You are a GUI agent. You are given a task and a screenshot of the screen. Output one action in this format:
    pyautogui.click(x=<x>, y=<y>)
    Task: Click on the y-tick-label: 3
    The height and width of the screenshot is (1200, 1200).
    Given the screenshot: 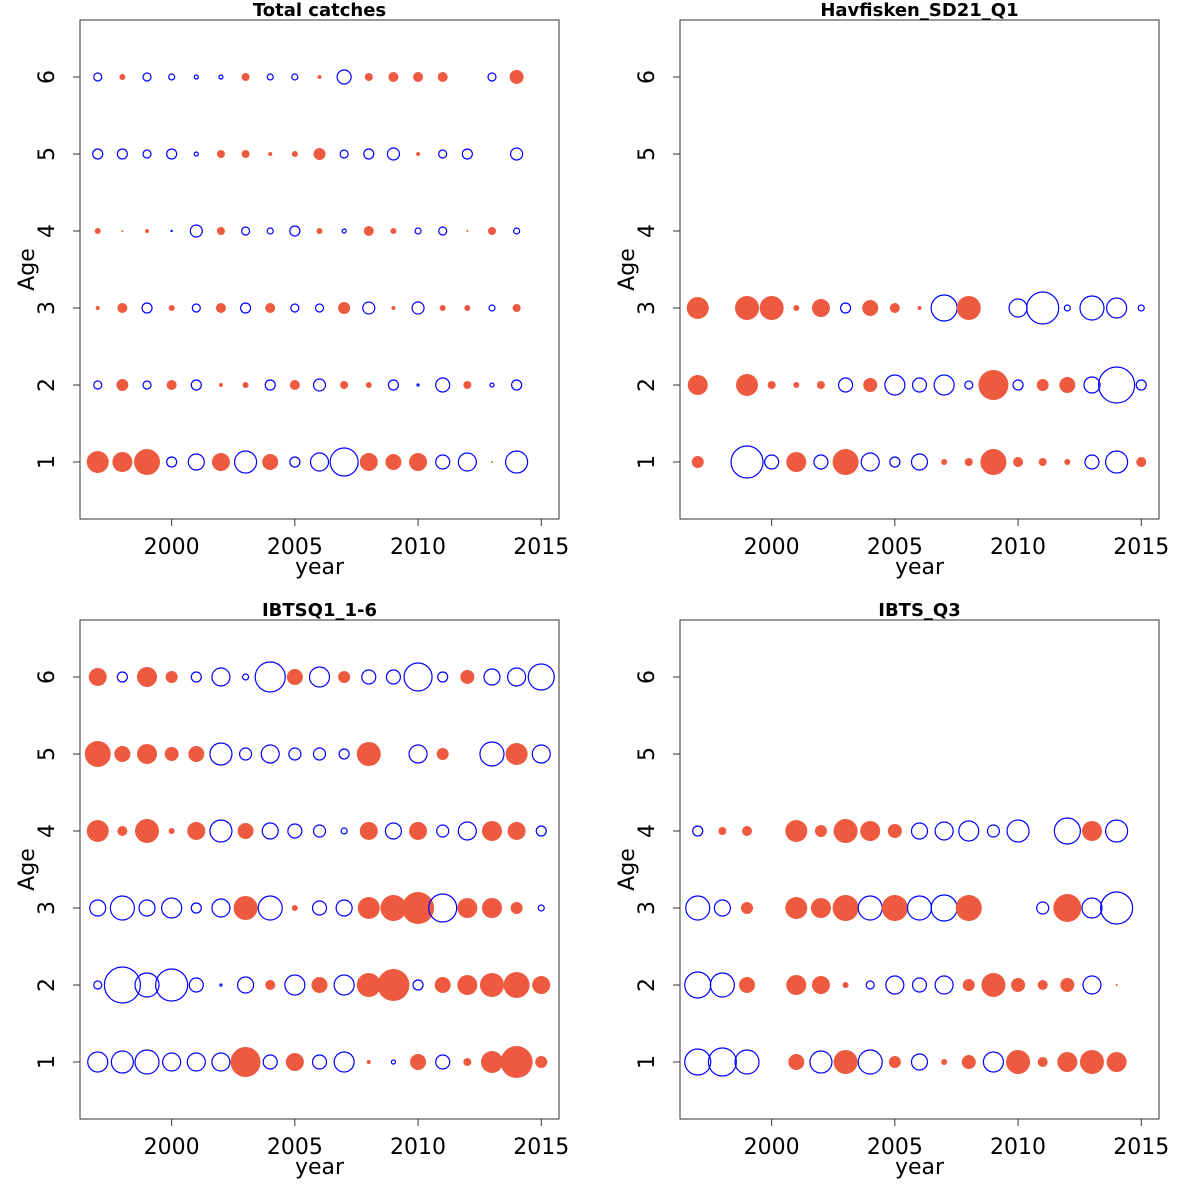 What is the action you would take?
    pyautogui.click(x=647, y=308)
    